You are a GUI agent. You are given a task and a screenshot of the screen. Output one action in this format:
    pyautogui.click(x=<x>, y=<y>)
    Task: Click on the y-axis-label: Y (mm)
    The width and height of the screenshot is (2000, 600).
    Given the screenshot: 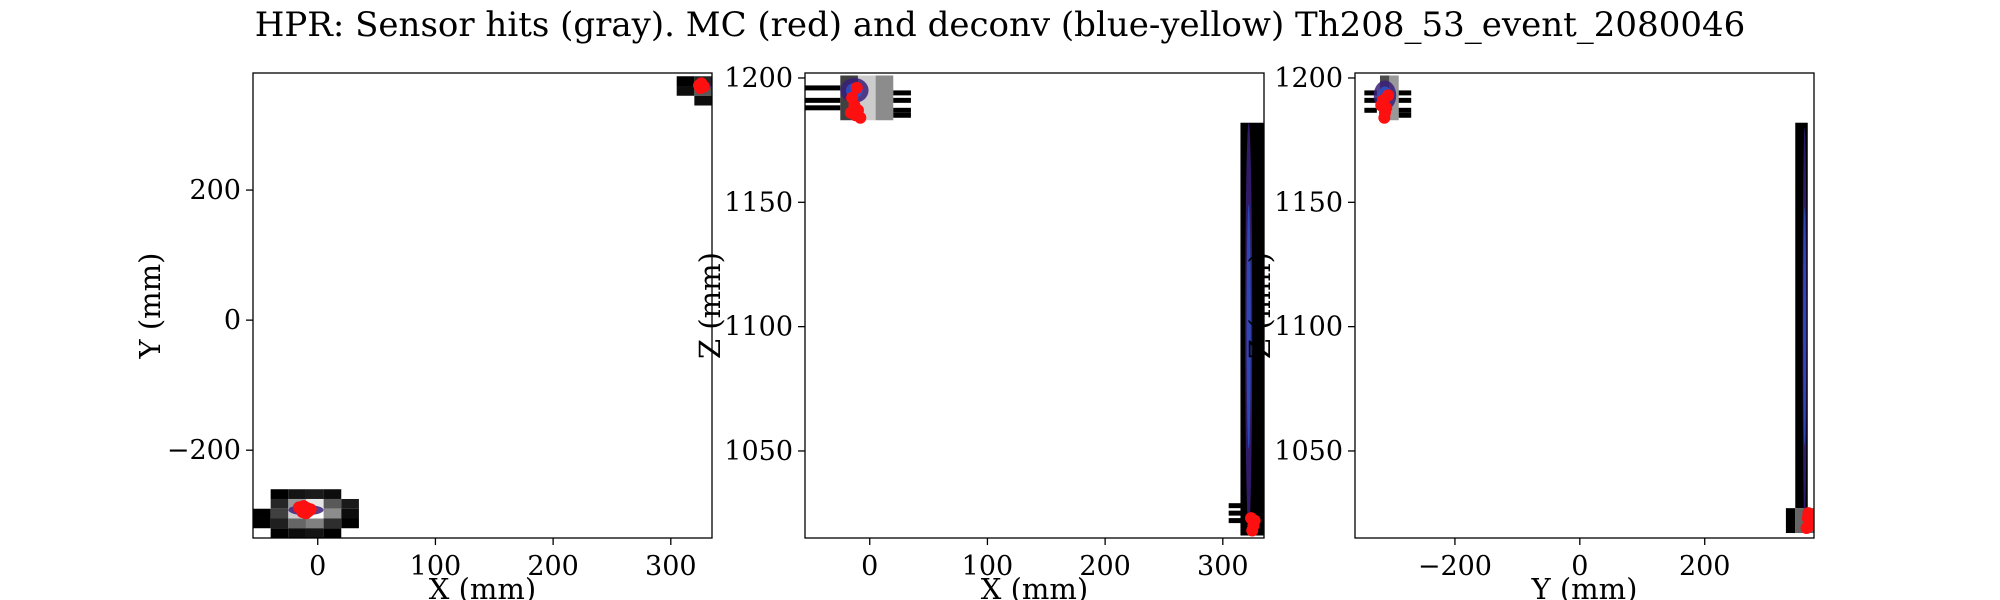 What is the action you would take?
    pyautogui.click(x=150, y=306)
    